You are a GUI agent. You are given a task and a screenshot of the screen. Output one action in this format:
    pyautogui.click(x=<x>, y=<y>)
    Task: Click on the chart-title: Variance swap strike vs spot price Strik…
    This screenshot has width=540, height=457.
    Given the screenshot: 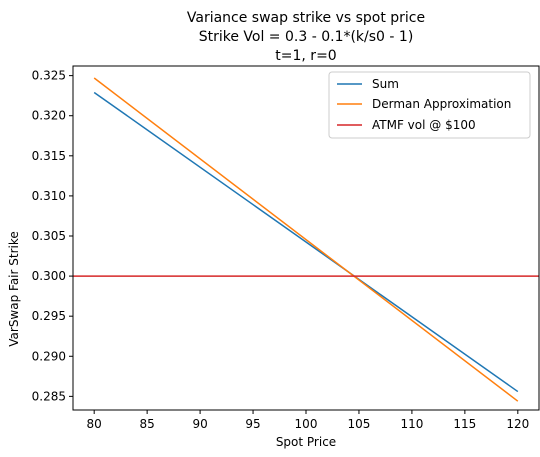 What is the action you would take?
    pyautogui.click(x=306, y=37)
    